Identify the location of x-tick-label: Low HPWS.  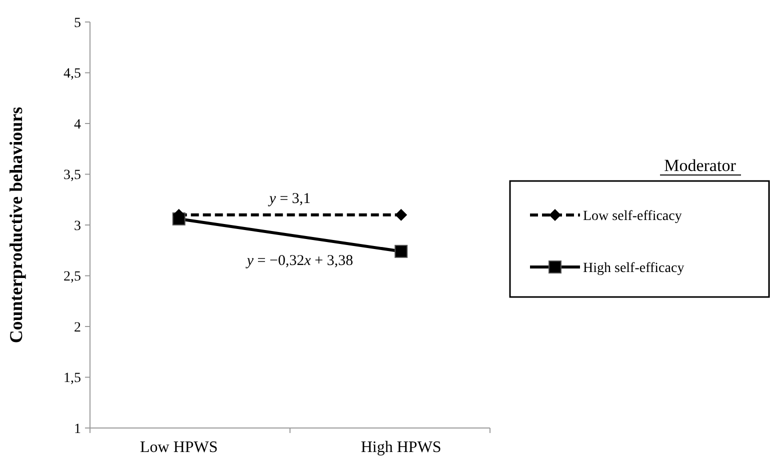
(179, 447).